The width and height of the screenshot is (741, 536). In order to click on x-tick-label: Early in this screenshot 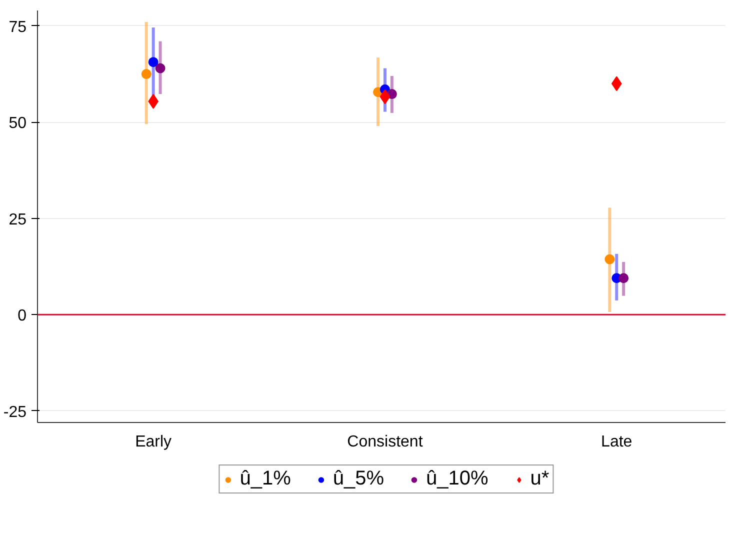, I will do `click(153, 442)`.